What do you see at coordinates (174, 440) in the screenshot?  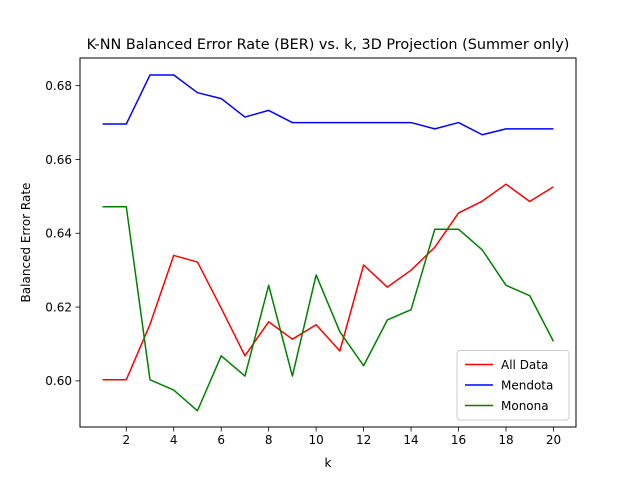 I see `x-tick-label: 4` at bounding box center [174, 440].